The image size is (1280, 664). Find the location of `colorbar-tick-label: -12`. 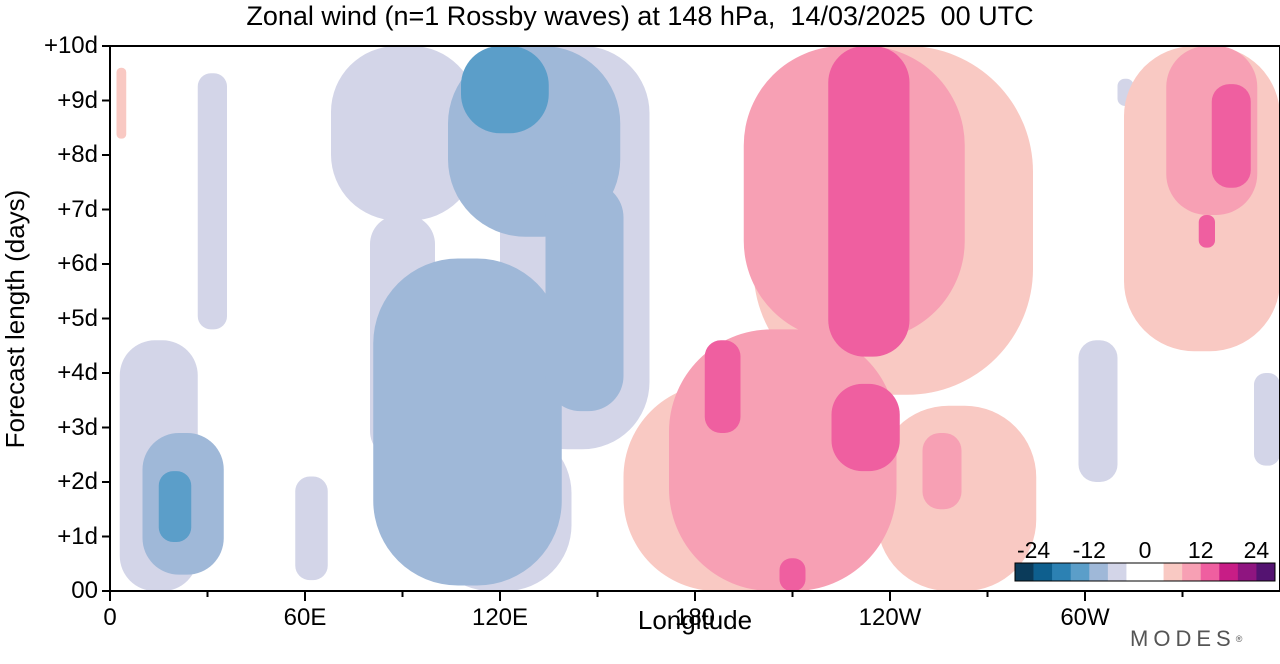

colorbar-tick-label: -12 is located at coordinates (1089, 550).